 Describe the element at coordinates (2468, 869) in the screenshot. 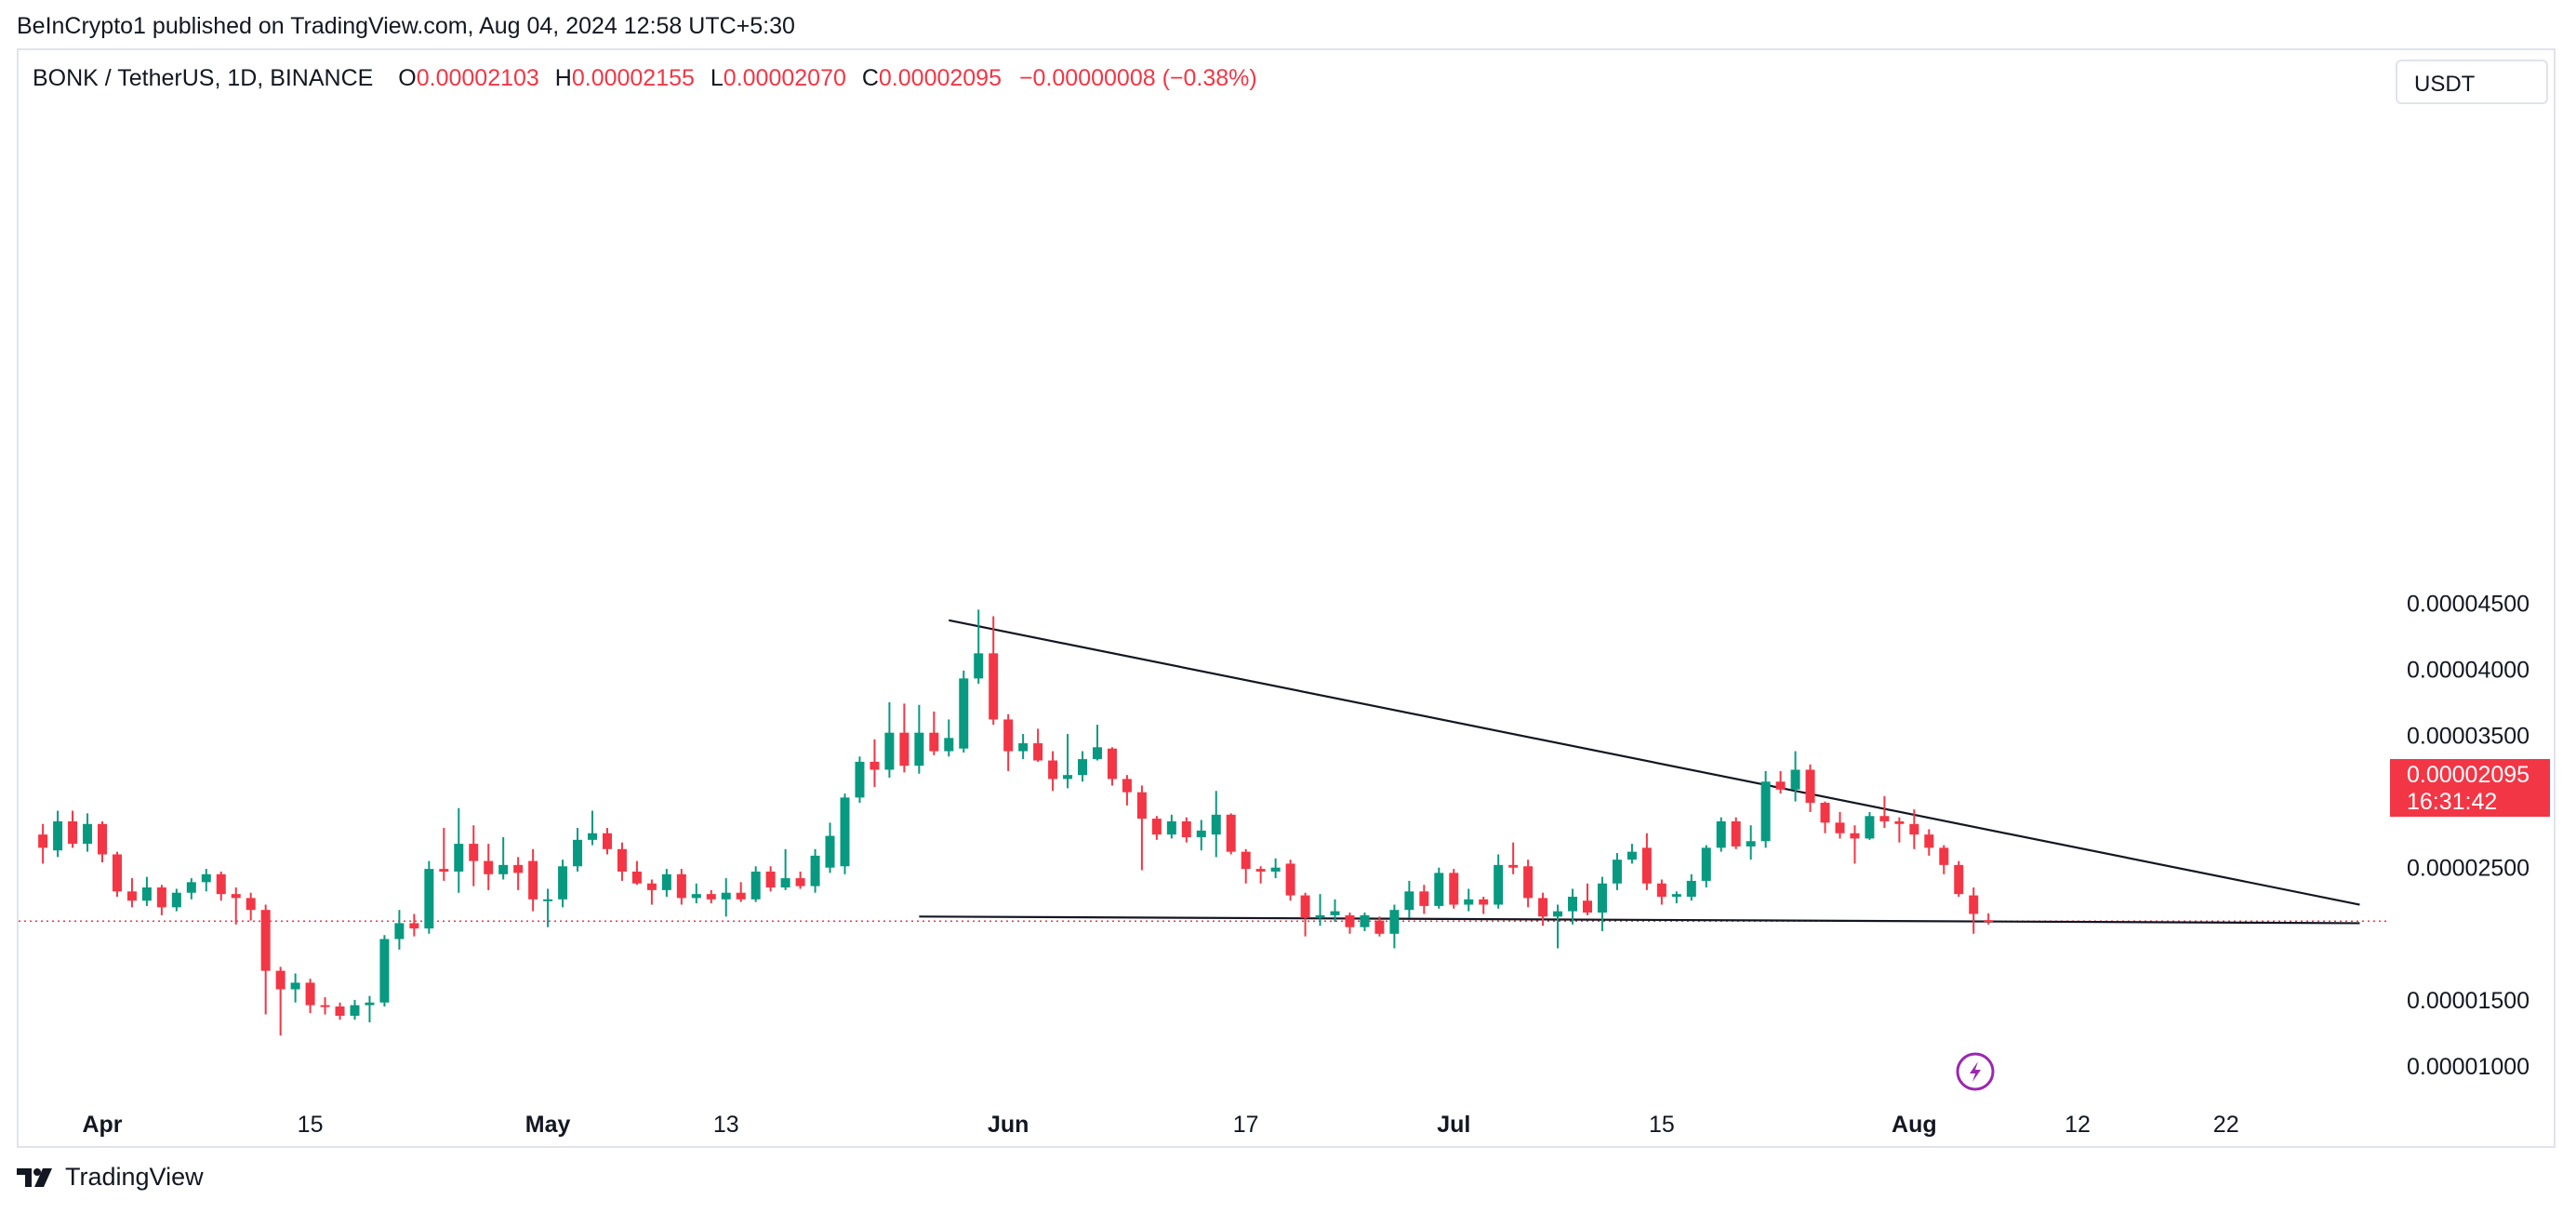

I see `price-axis-label: 0.00002500` at that location.